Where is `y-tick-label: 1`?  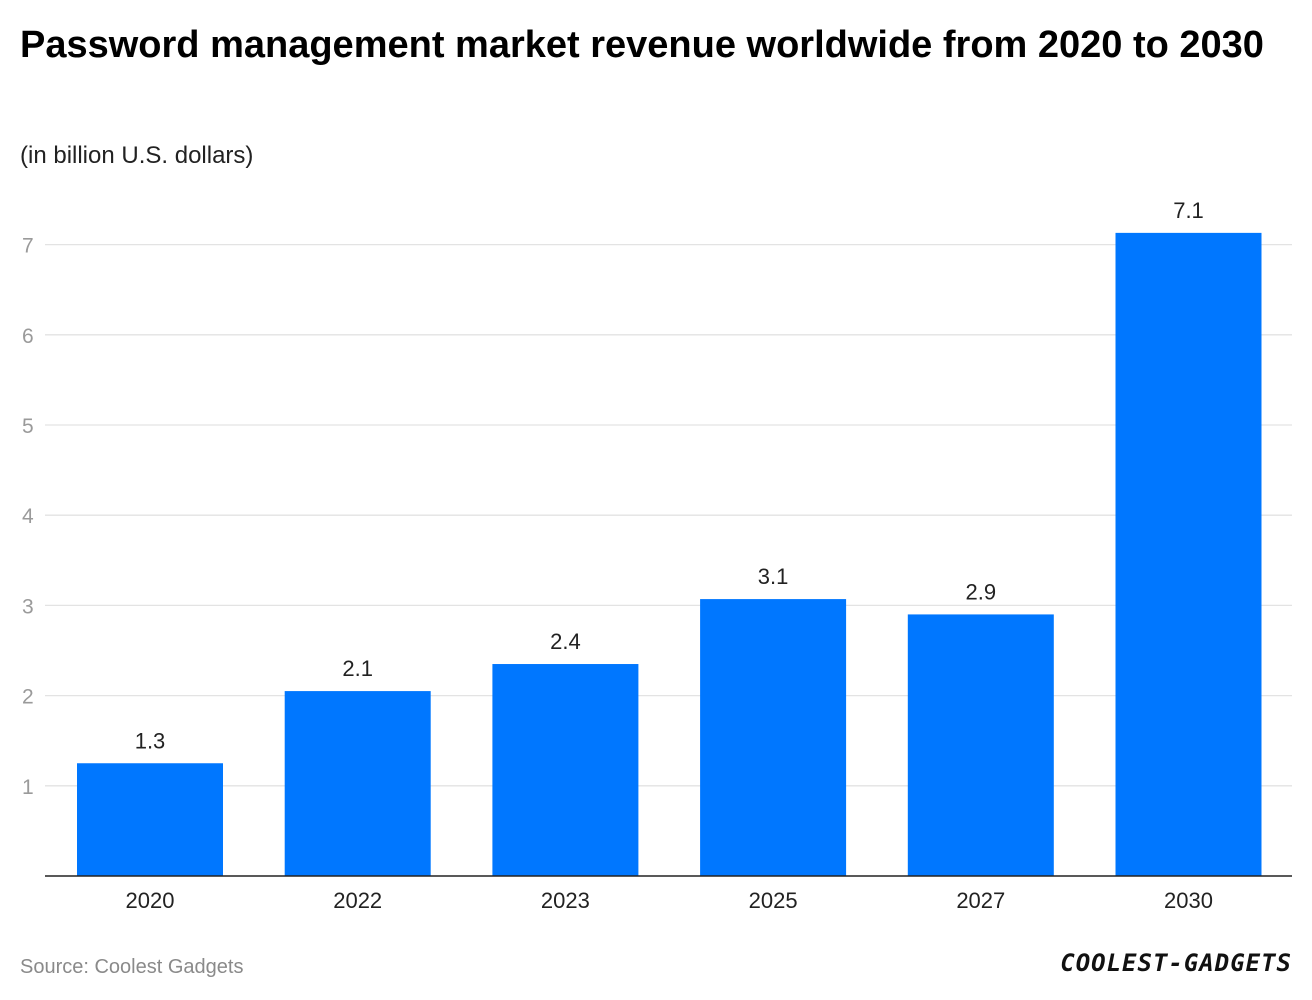 y-tick-label: 1 is located at coordinates (28, 787).